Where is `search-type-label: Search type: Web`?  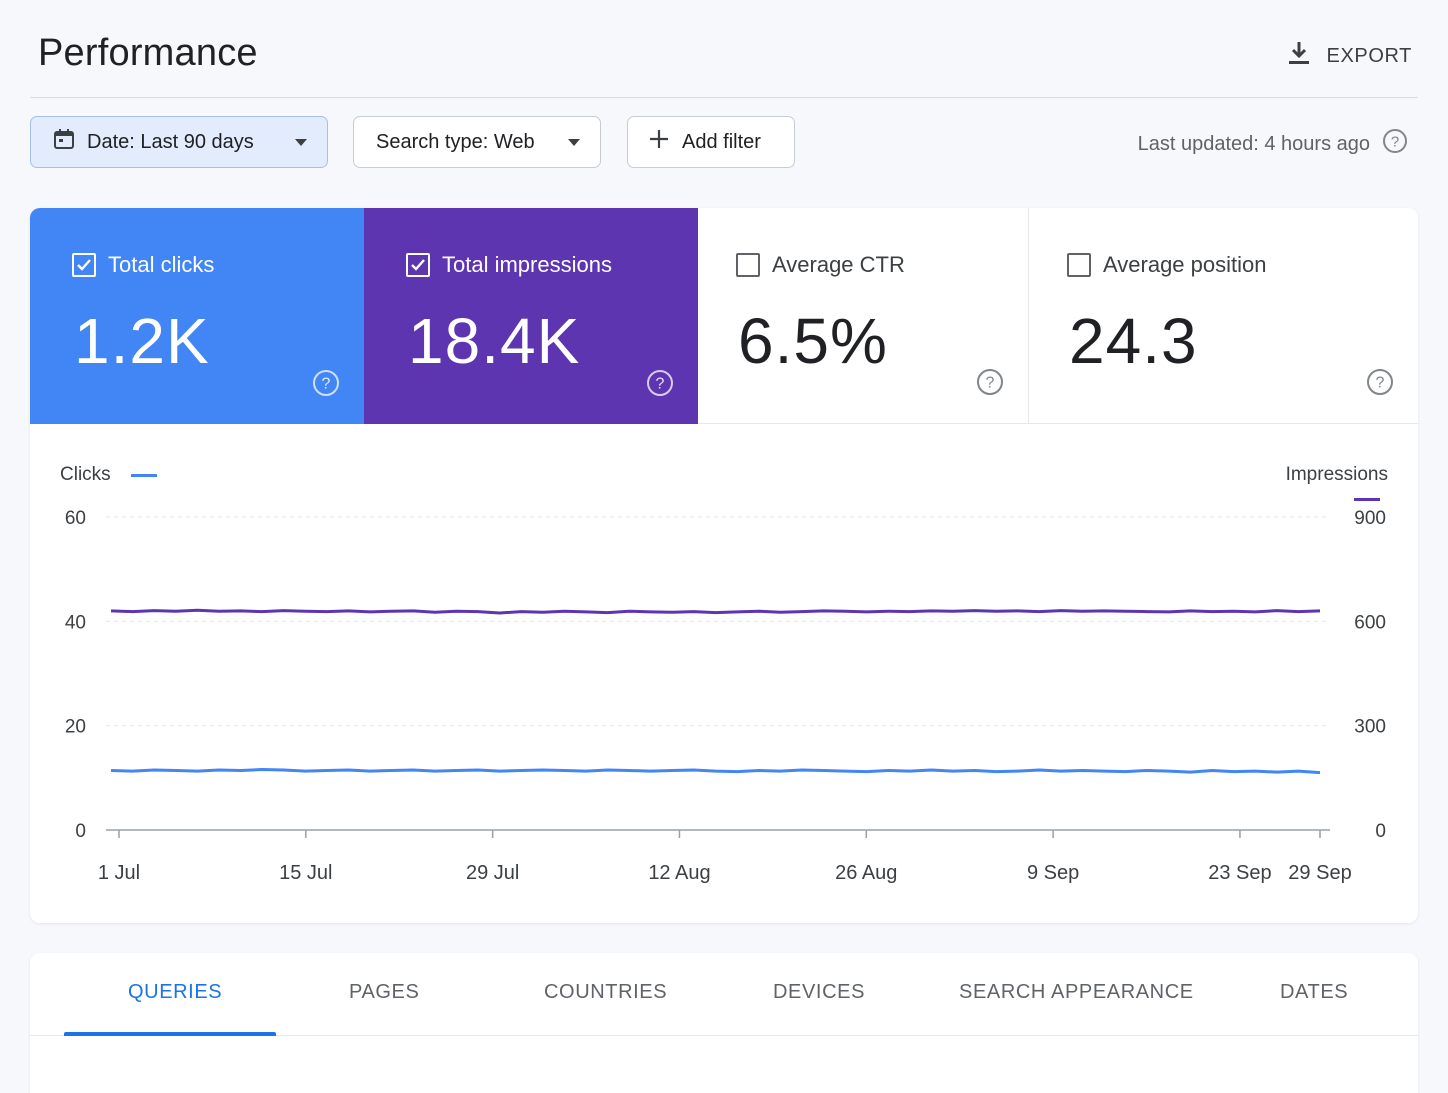 search-type-label: Search type: Web is located at coordinates (455, 141).